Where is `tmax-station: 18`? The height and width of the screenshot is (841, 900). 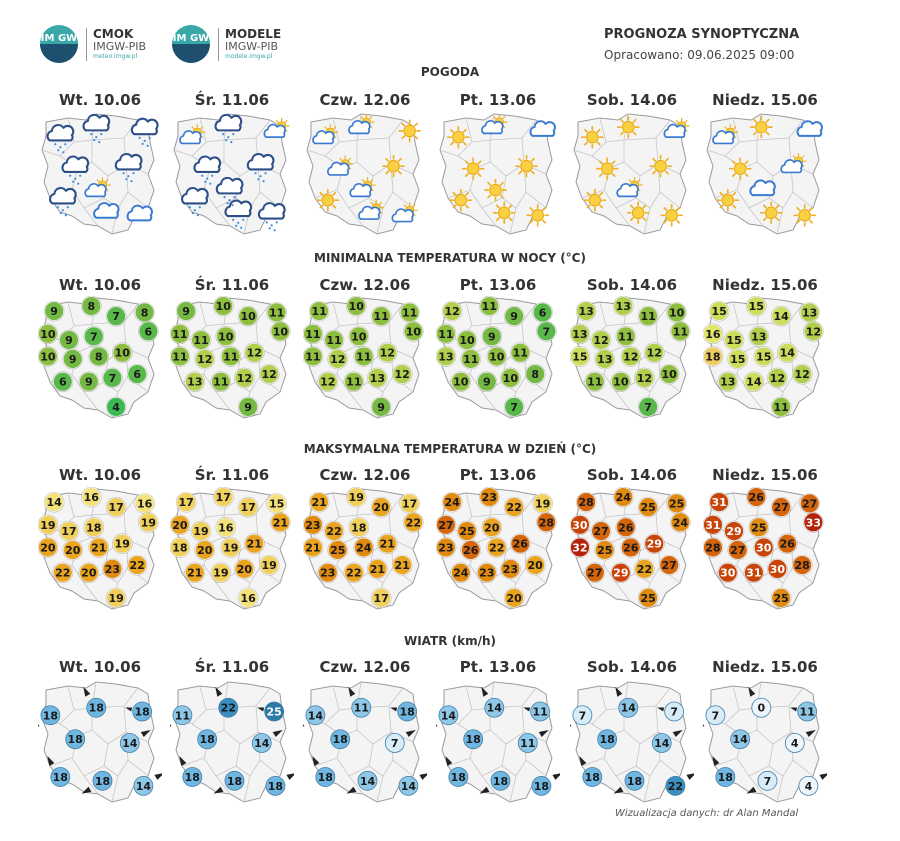
tmax-station: 18 is located at coordinates (180, 547).